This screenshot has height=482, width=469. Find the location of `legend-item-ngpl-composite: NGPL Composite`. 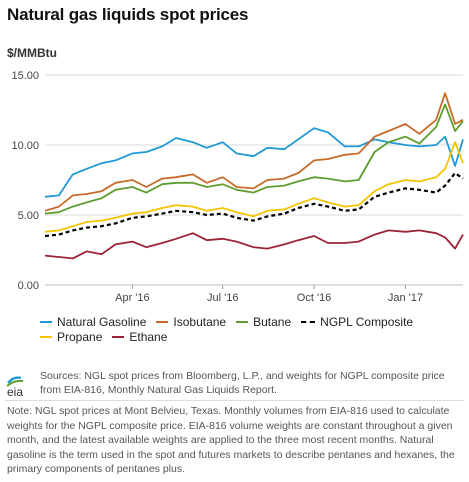

legend-item-ngpl-composite: NGPL Composite is located at coordinates (357, 322).